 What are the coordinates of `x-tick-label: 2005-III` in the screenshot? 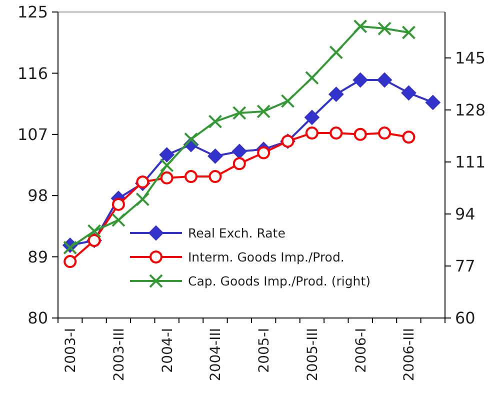 It's located at (312, 355).